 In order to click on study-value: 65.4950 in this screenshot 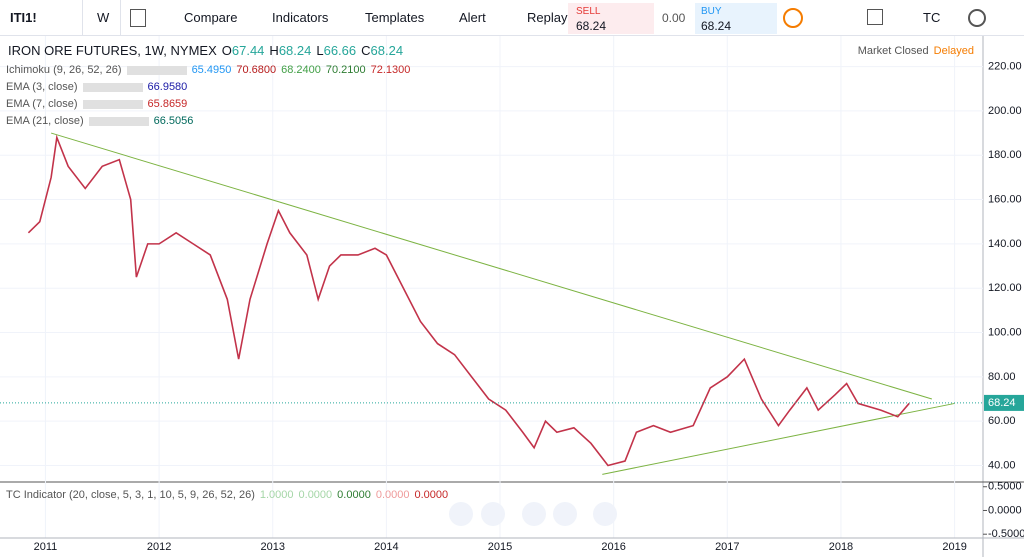, I will do `click(211, 70)`.